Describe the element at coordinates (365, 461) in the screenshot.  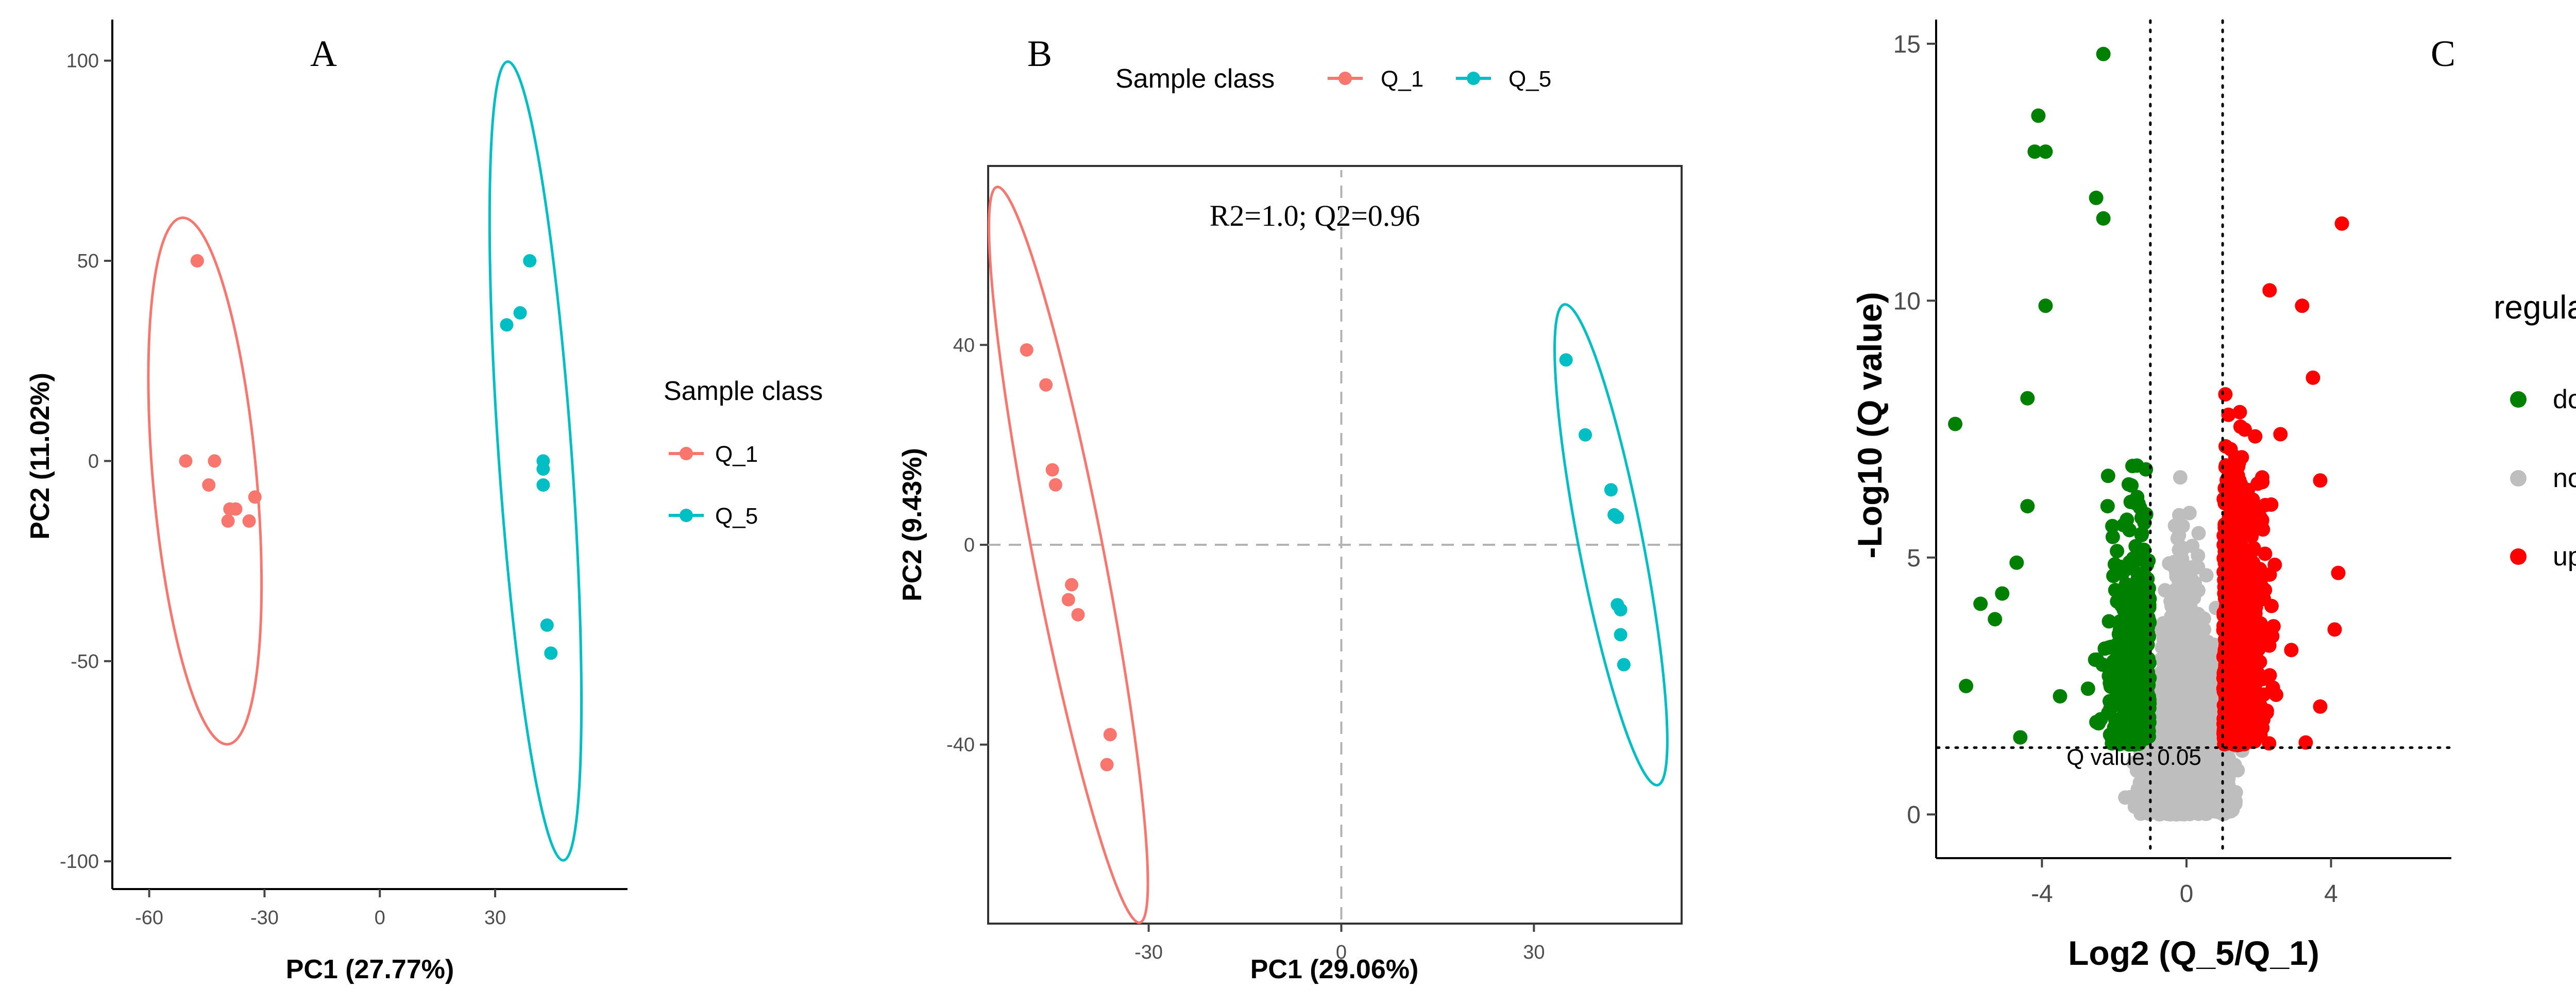
I see `panel-a-marks` at that location.